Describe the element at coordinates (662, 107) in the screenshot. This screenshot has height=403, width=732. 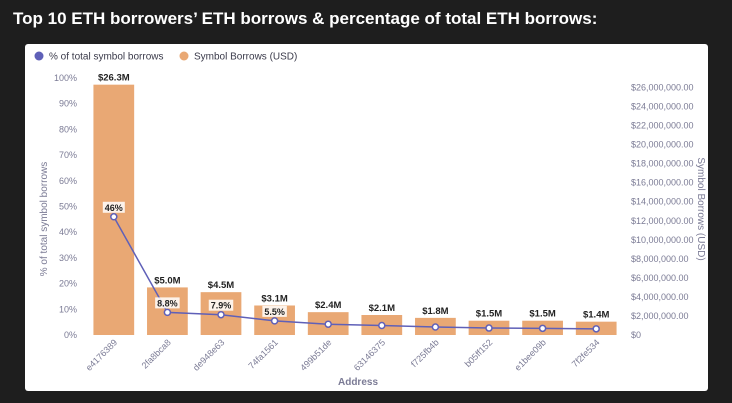
I see `y-right-tick-label: $24,000,000.00` at that location.